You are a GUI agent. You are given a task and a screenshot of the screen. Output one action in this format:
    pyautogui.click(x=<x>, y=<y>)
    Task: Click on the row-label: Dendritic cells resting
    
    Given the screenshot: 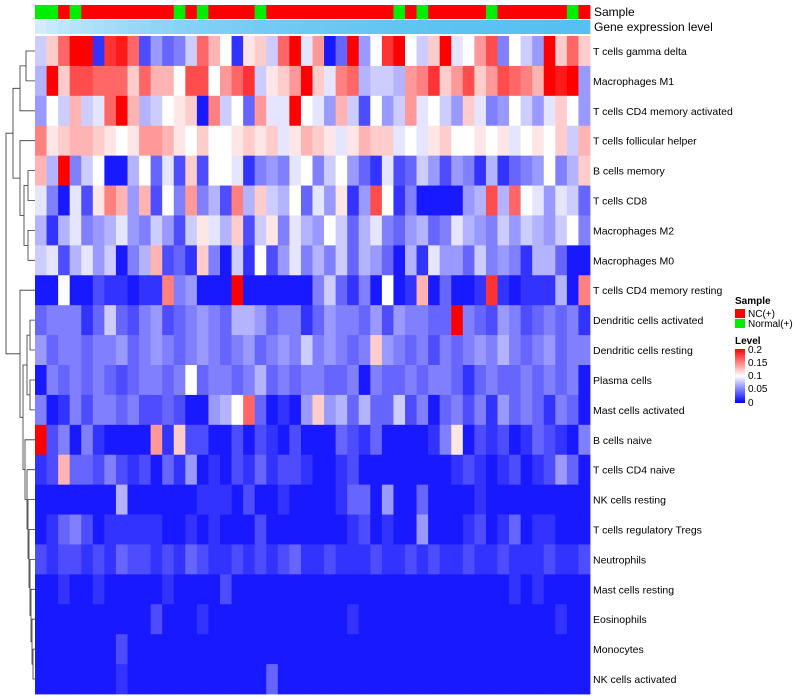 What is the action you would take?
    pyautogui.click(x=643, y=351)
    